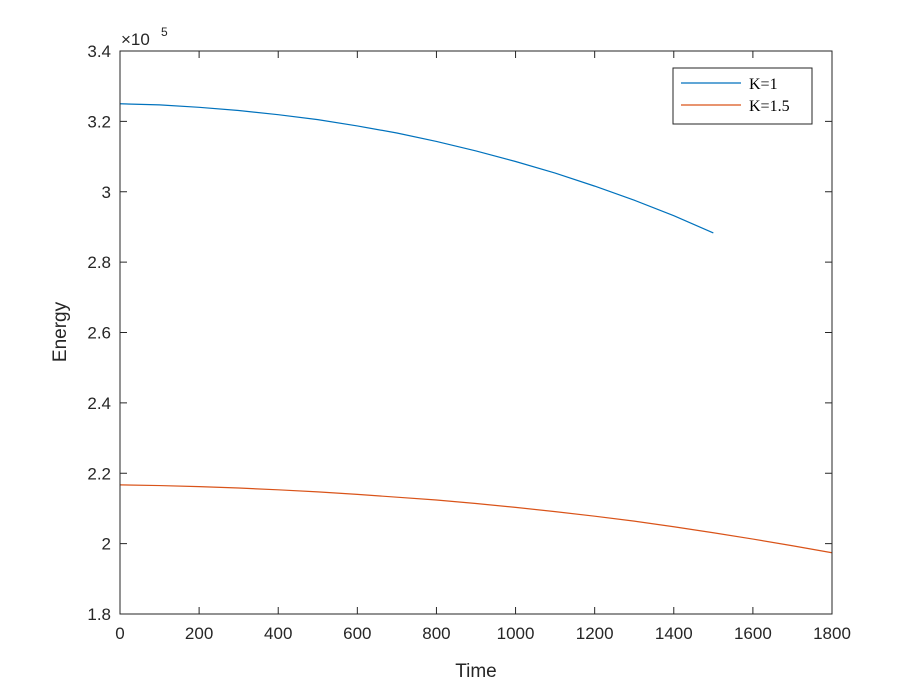  Describe the element at coordinates (99, 121) in the screenshot. I see `y-tick-label: 3.2` at that location.